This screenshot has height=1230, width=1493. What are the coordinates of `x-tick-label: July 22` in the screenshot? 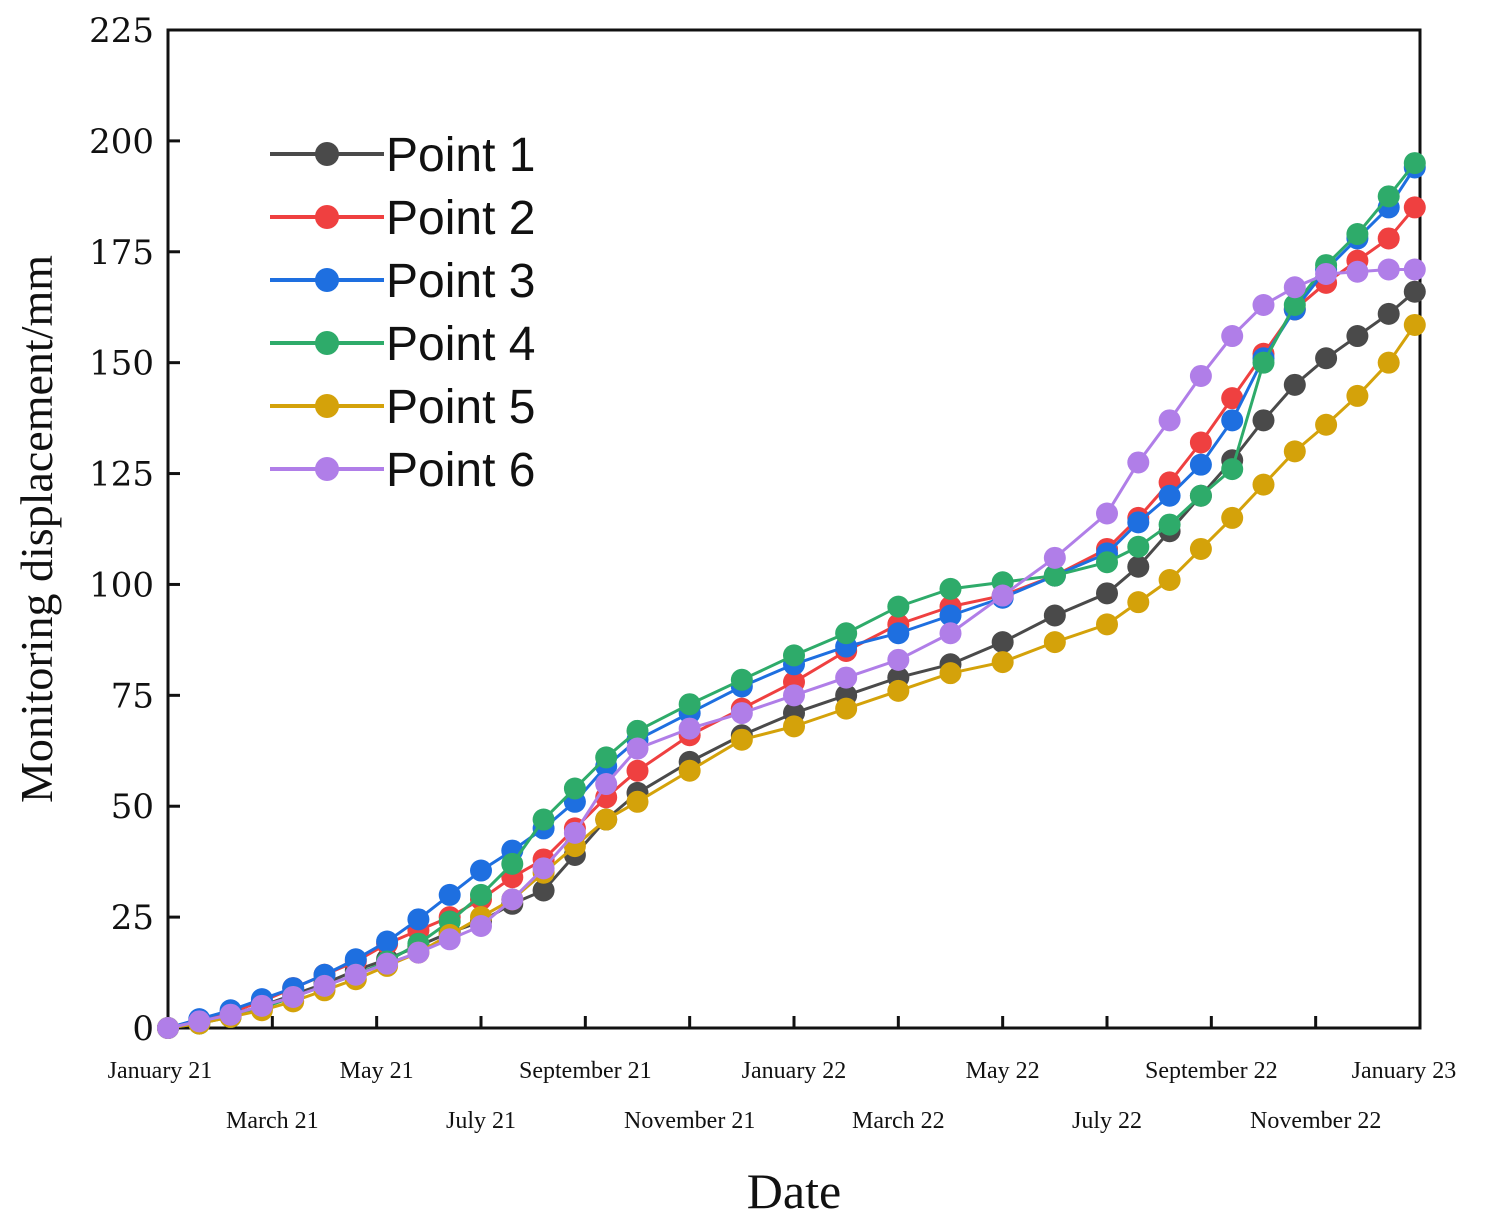 It's located at (1107, 1121).